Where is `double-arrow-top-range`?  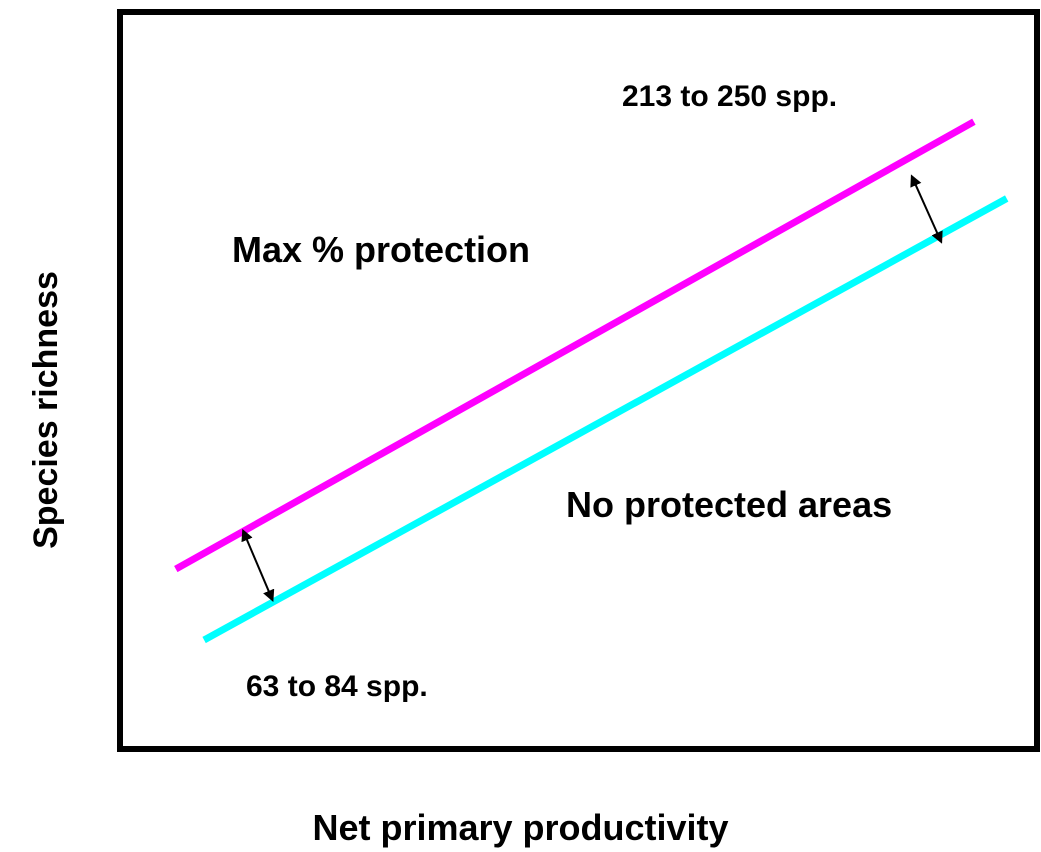 double-arrow-top-range is located at coordinates (926, 209).